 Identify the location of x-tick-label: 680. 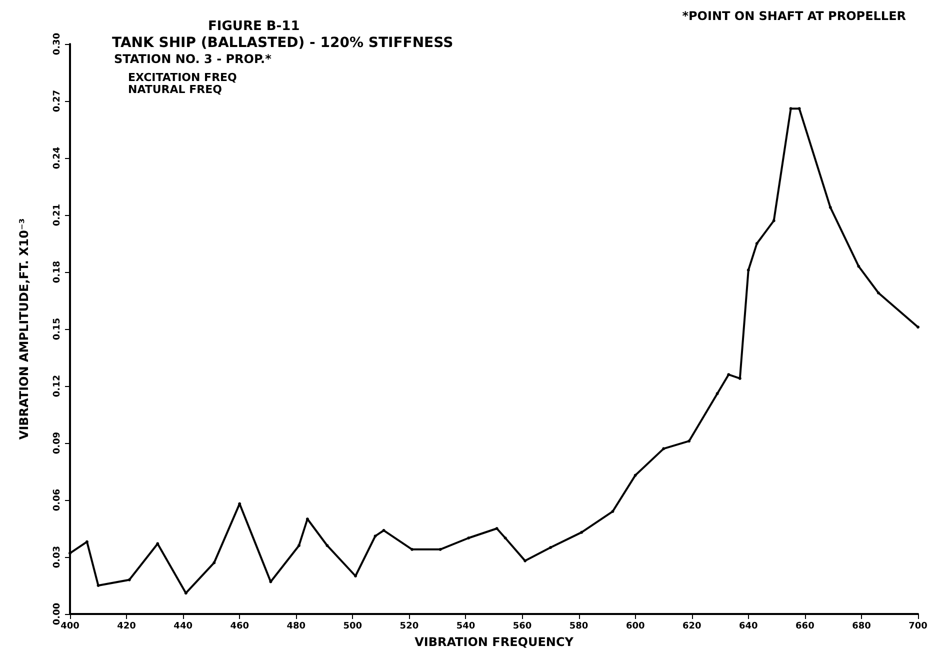
(861, 627).